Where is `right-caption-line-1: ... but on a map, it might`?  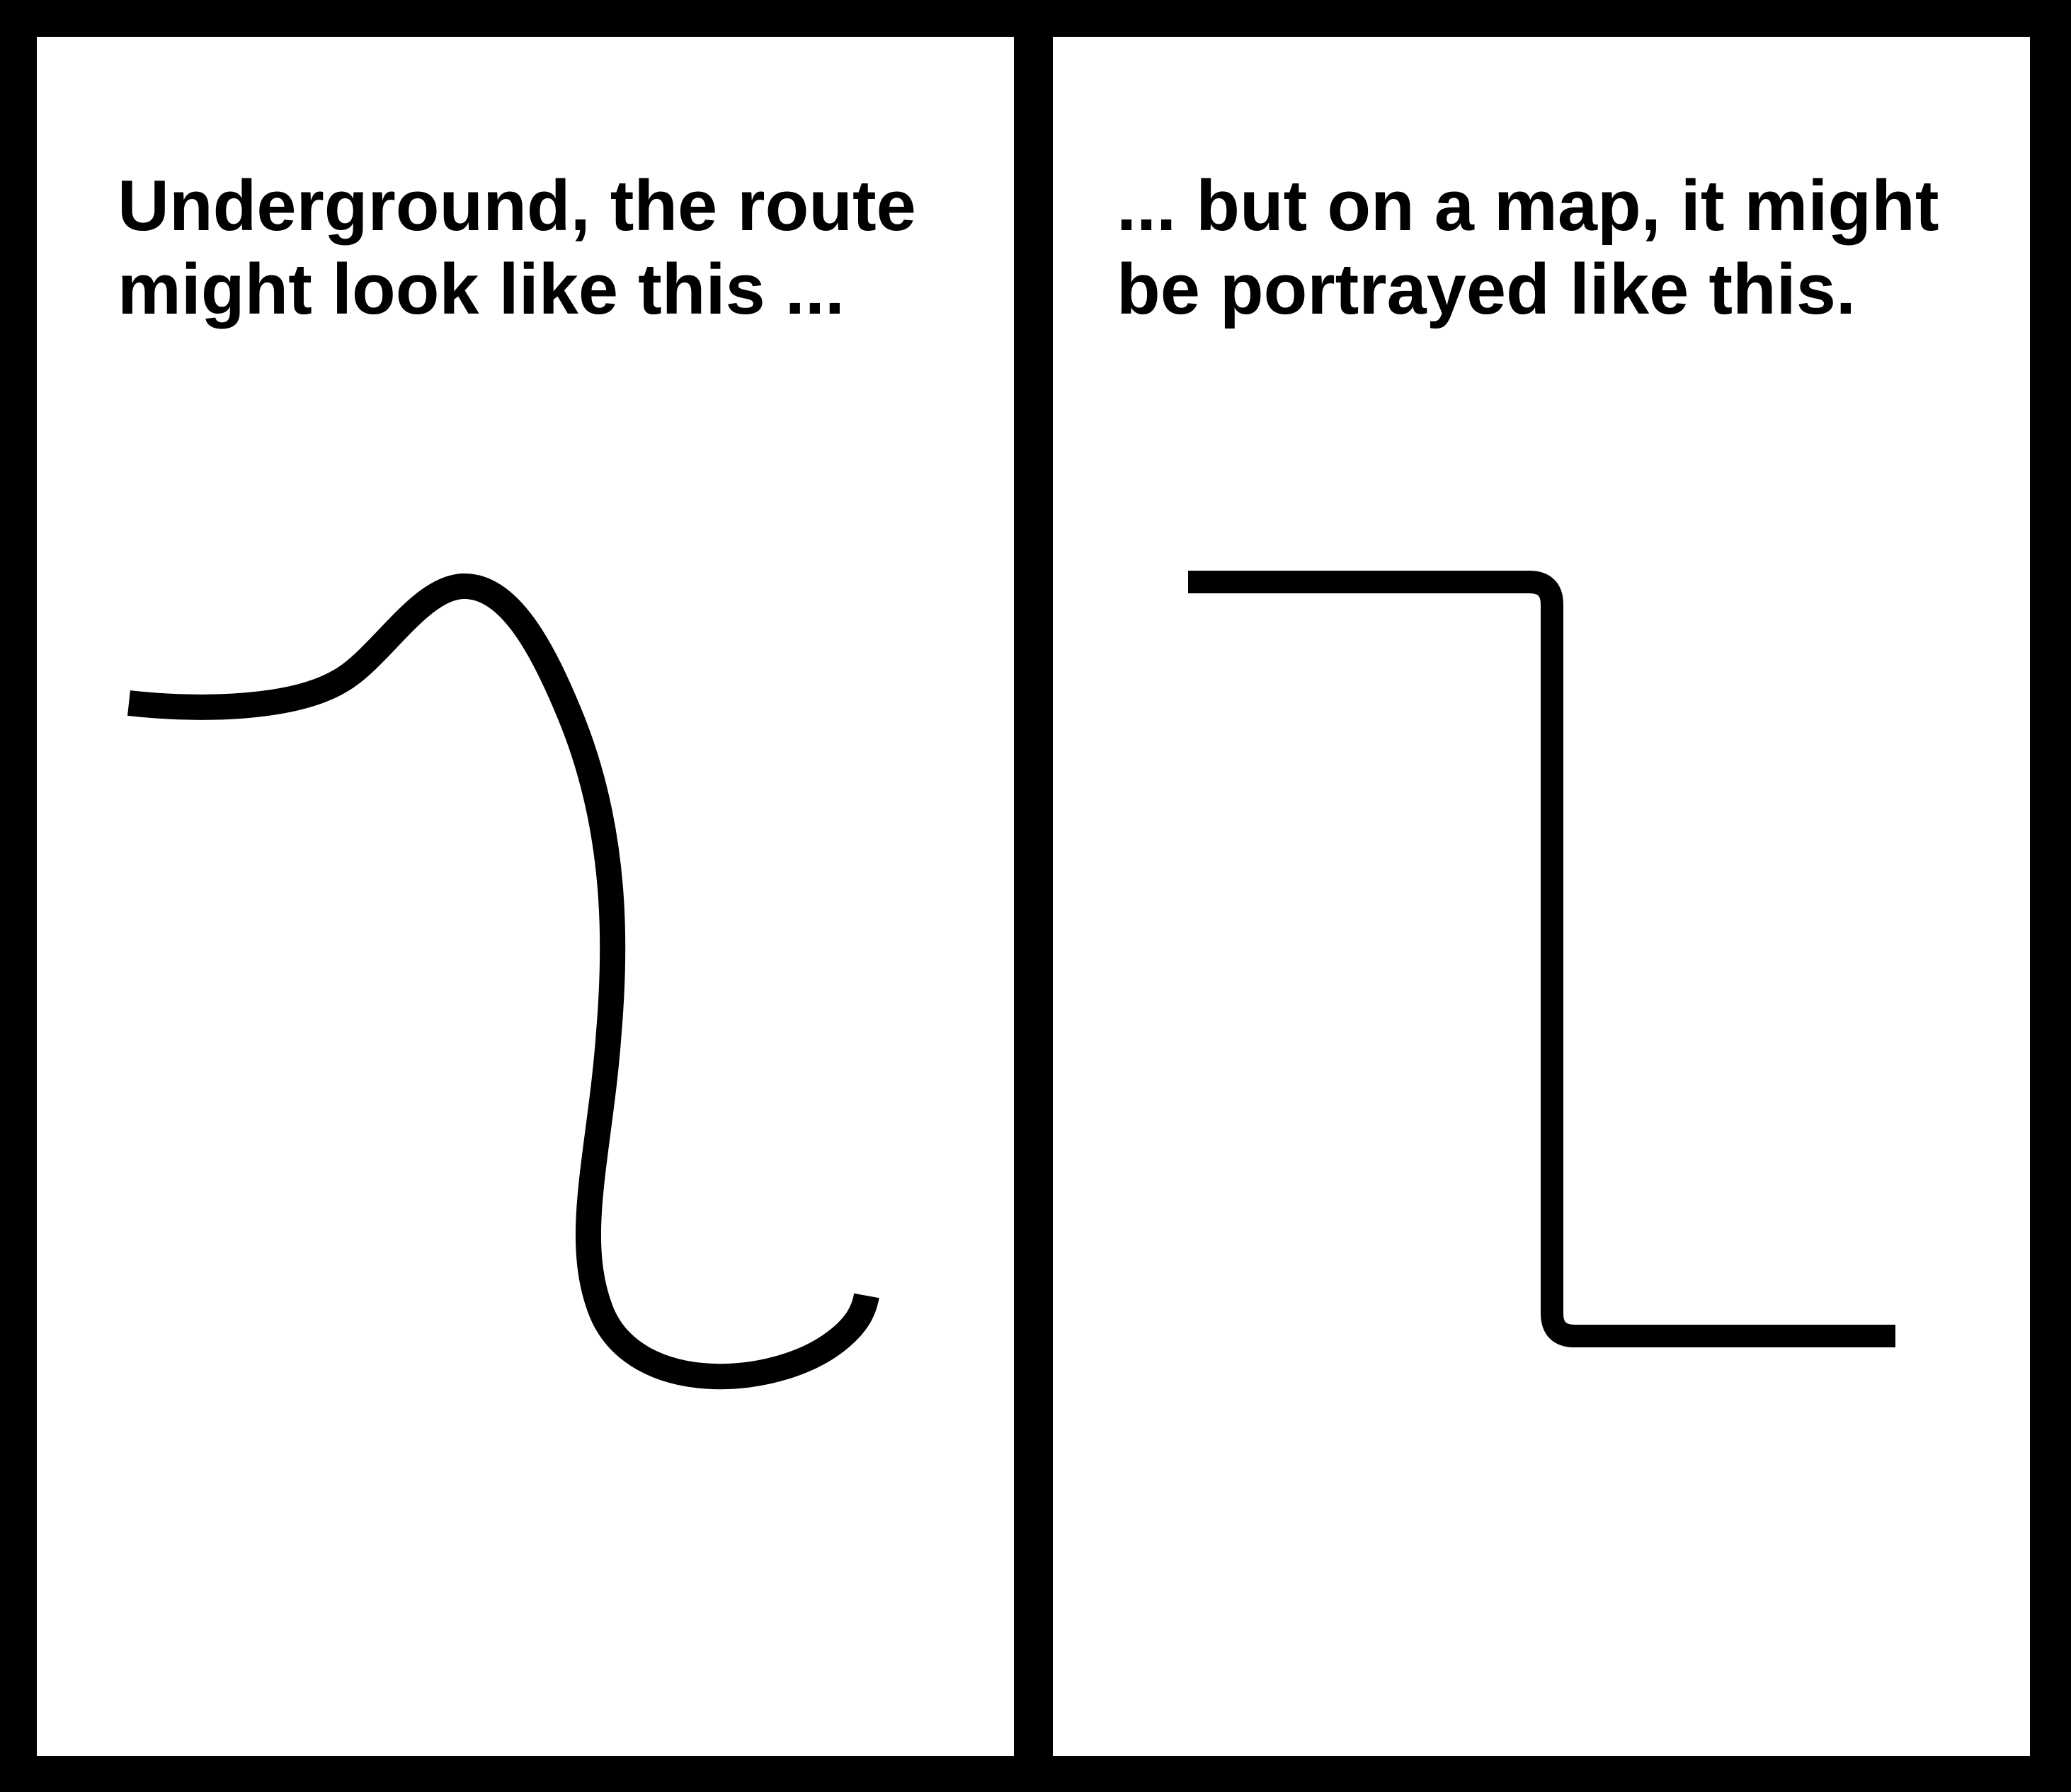 right-caption-line-1: ... but on a map, it might is located at coordinates (1528, 206).